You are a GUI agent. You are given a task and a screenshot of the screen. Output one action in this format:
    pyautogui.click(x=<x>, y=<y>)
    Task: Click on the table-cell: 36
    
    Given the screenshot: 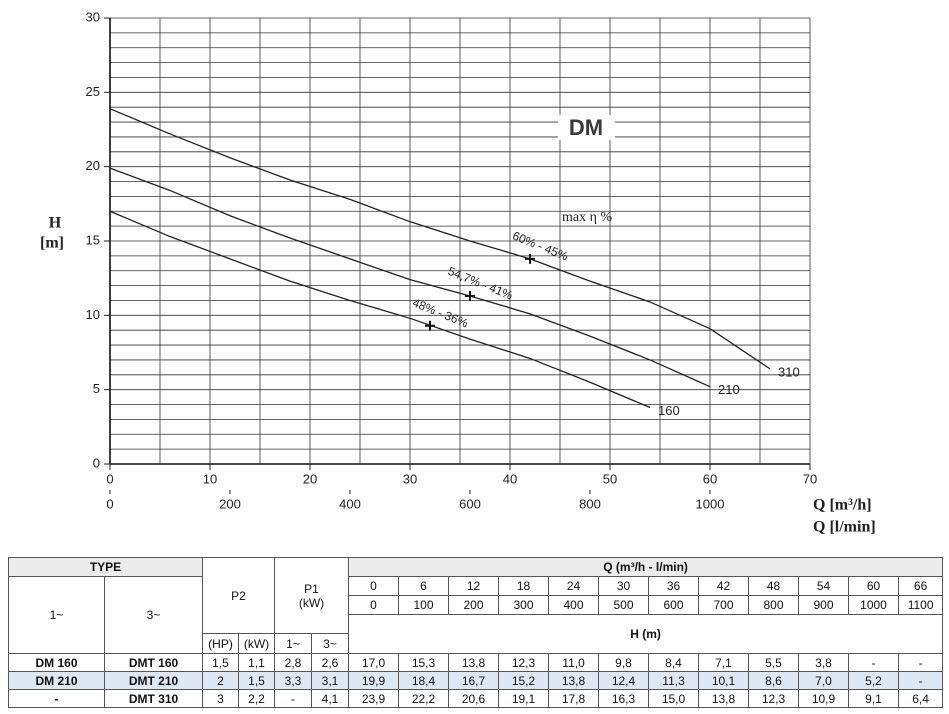 What is the action you would take?
    pyautogui.click(x=674, y=586)
    